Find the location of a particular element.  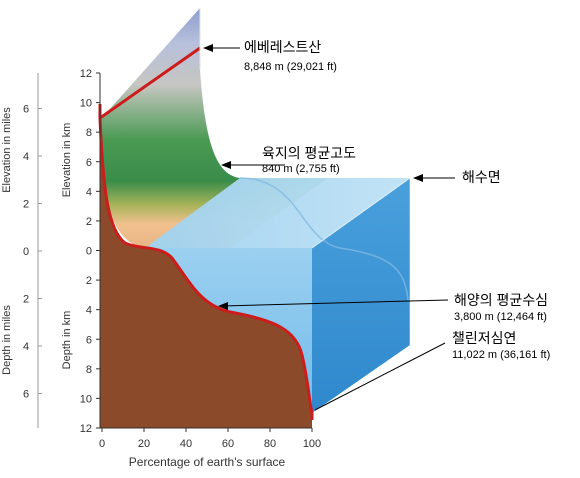

land-mean-value: 840 m (2,755 ft) is located at coordinates (301, 169).